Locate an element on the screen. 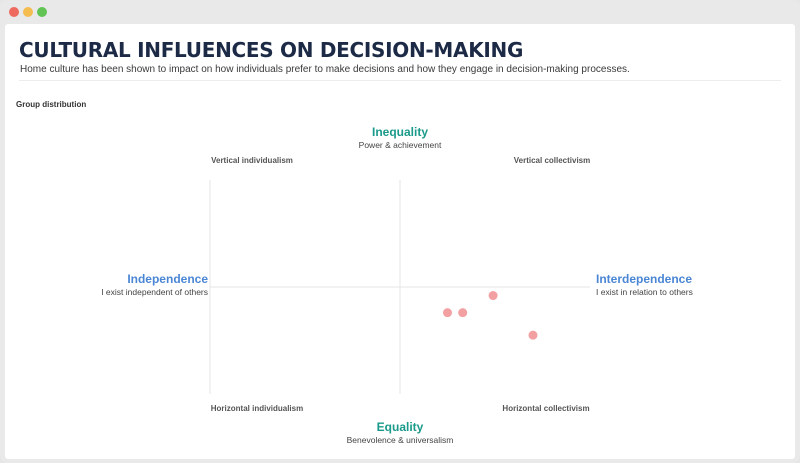  axis-left-subtitle: I exist independent of others is located at coordinates (154, 292).